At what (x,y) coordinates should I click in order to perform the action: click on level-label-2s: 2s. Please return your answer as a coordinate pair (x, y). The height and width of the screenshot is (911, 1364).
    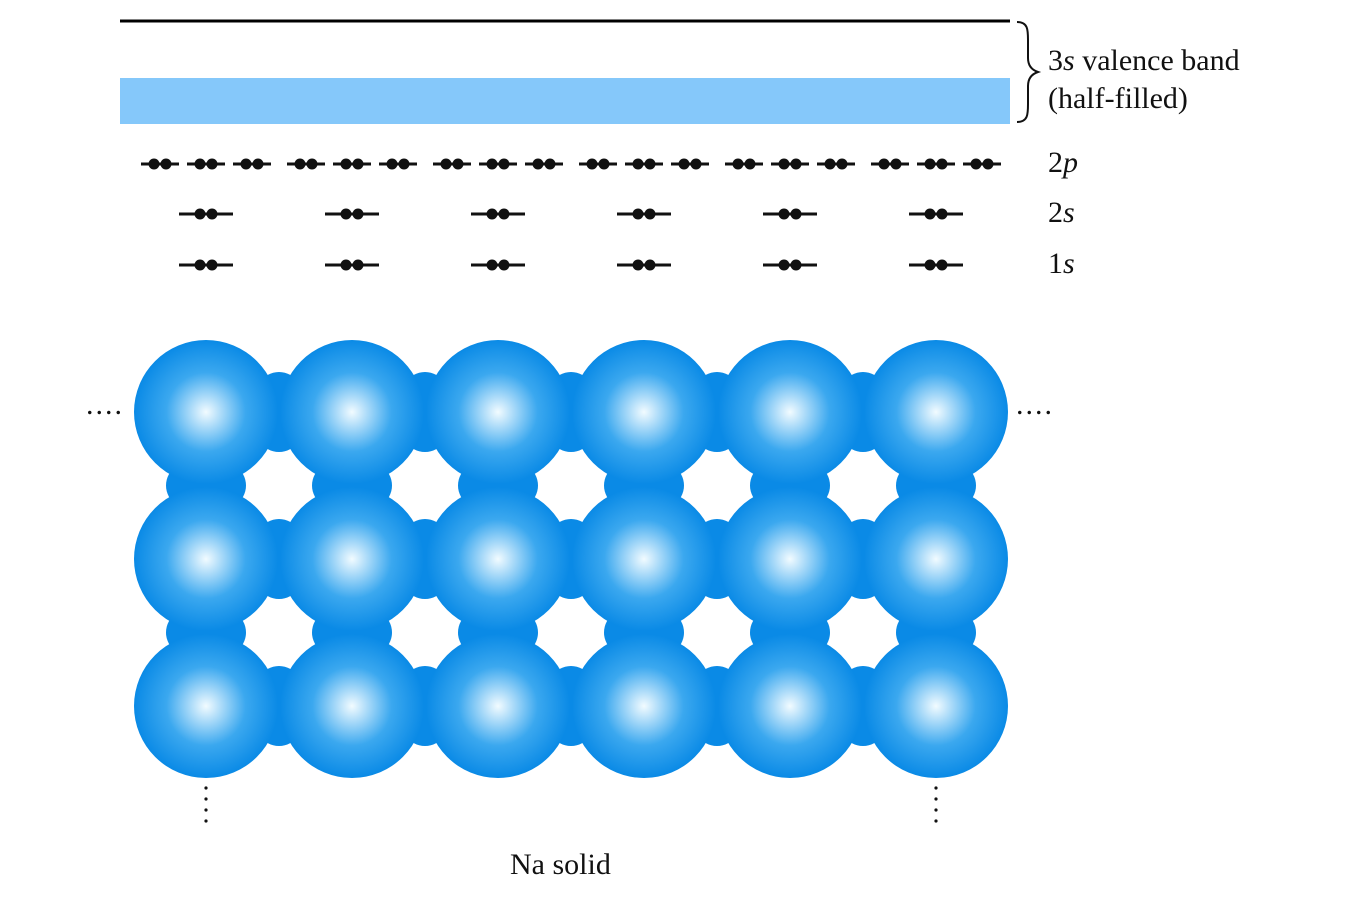
    Looking at the image, I should click on (1061, 212).